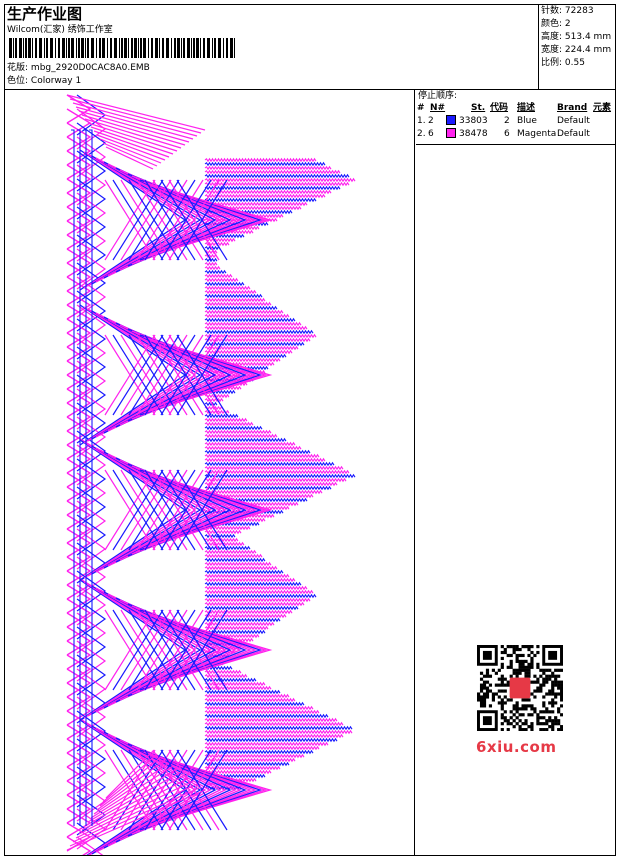 This screenshot has width=620, height=860. Describe the element at coordinates (45, 14) in the screenshot. I see `page-title: 生产作业图` at that location.